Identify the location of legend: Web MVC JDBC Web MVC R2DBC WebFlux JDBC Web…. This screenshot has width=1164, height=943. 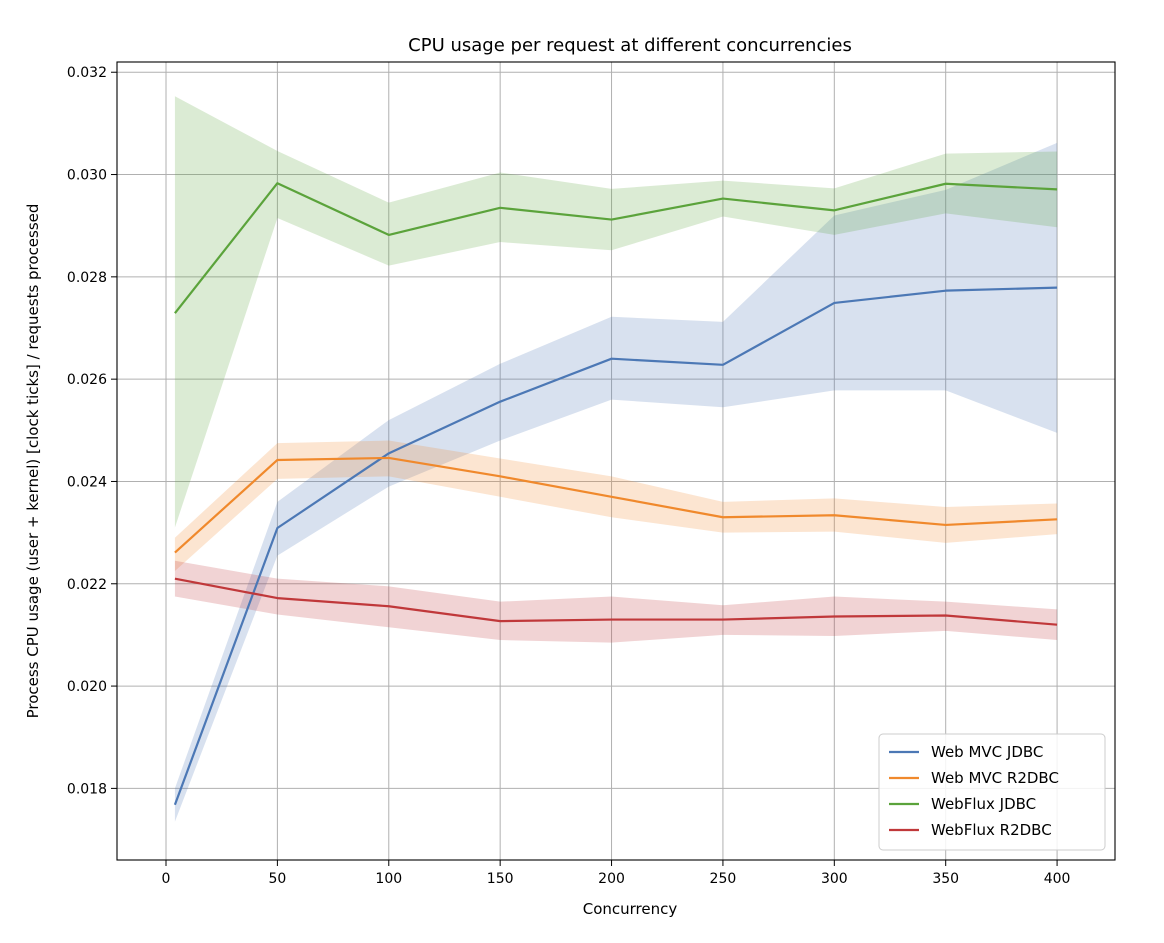
(992, 792).